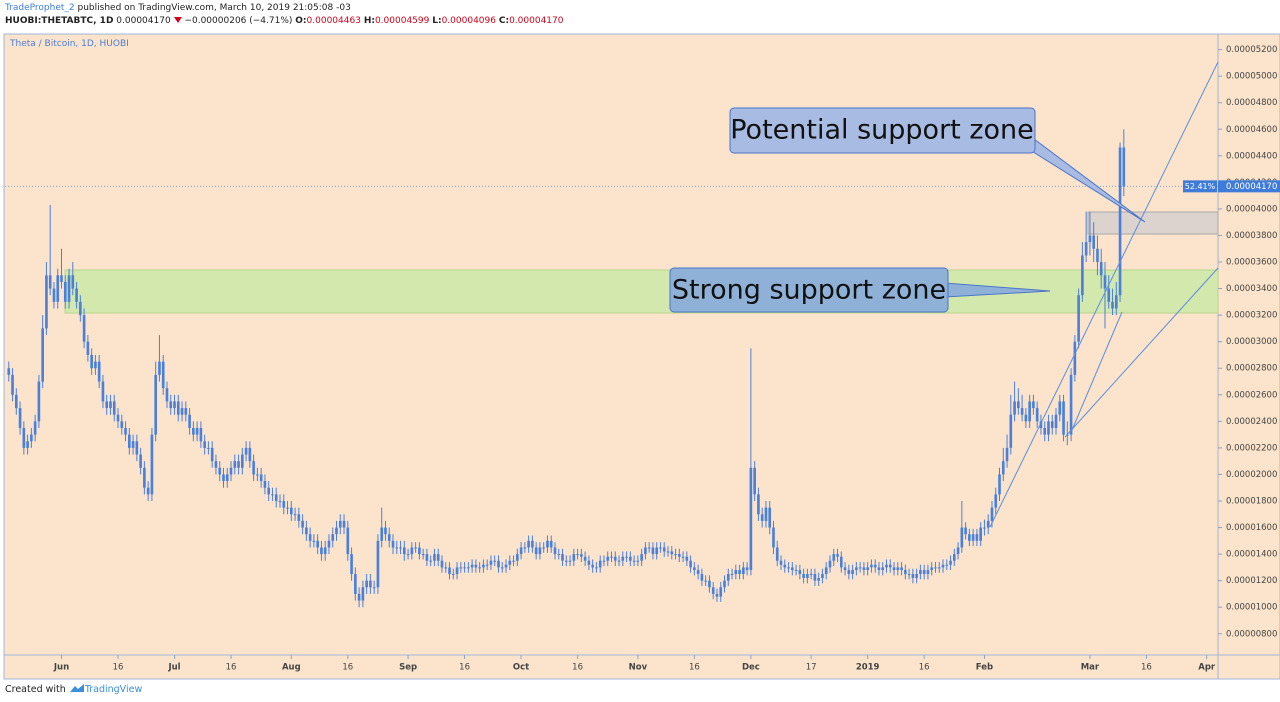 This screenshot has height=702, width=1280. I want to click on x-tick-label: Feb, so click(984, 668).